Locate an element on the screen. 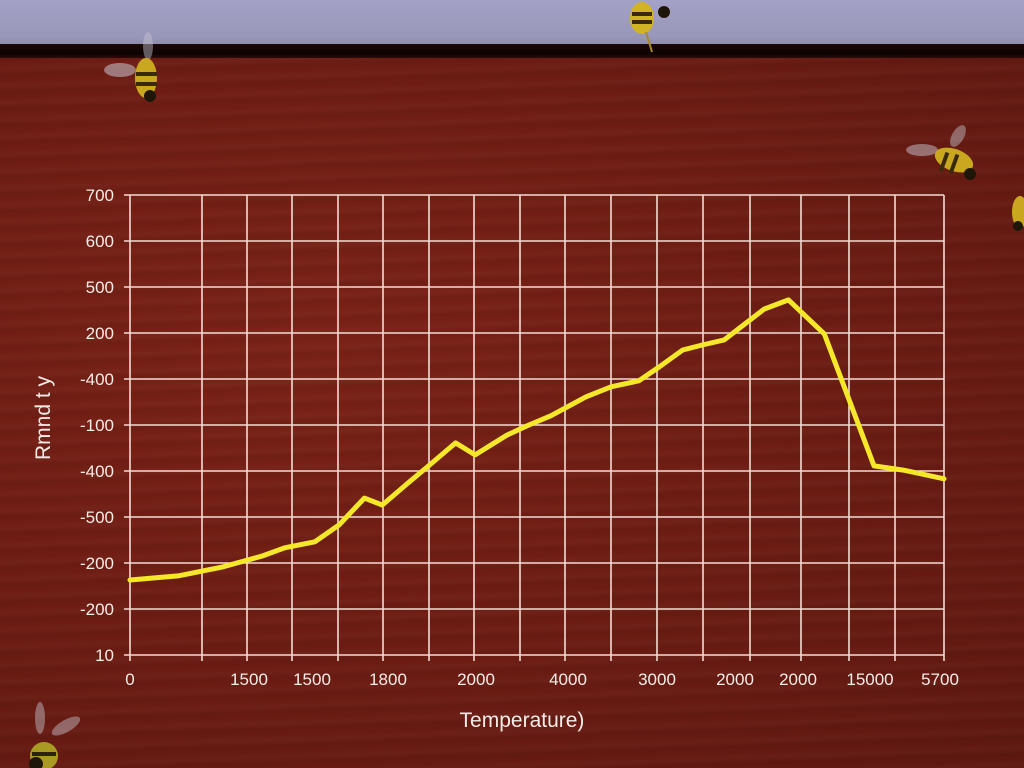  x-tick-label: 1800 is located at coordinates (388, 679).